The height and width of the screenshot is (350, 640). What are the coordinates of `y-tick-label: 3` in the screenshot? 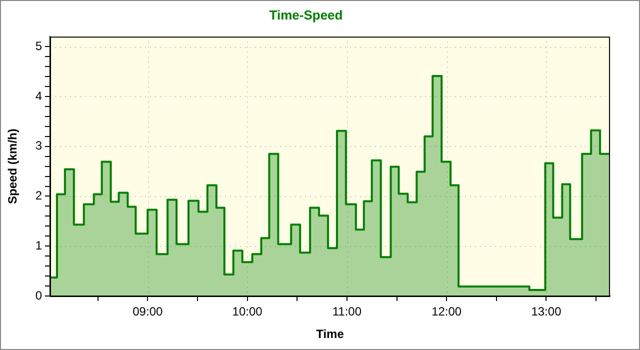 It's located at (38, 145).